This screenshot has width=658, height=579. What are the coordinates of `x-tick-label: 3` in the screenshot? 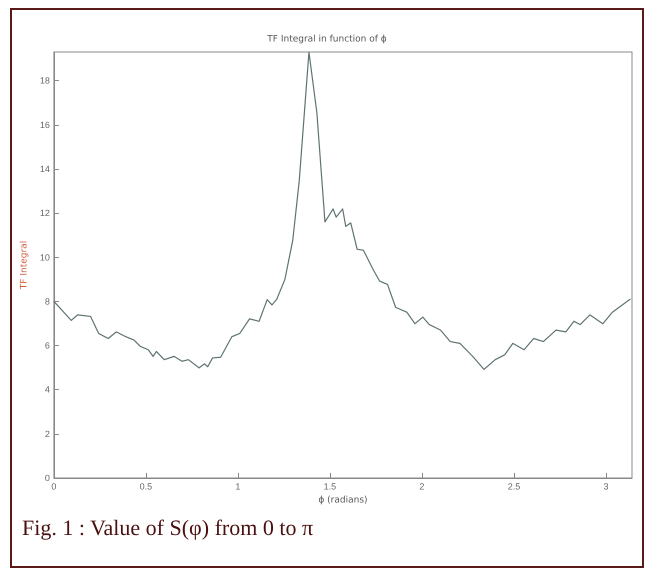 It's located at (605, 487).